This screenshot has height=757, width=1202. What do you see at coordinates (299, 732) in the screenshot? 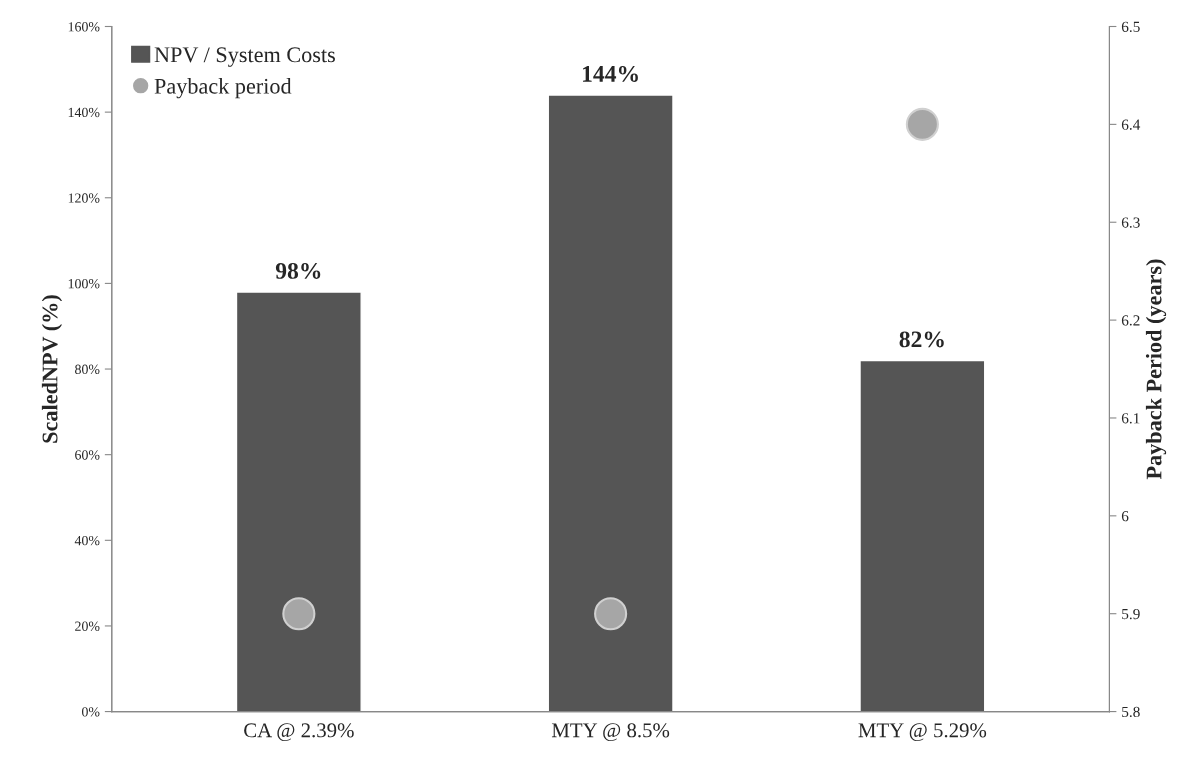
I see `x-tick-label: CA @ 2.39%` at bounding box center [299, 732].